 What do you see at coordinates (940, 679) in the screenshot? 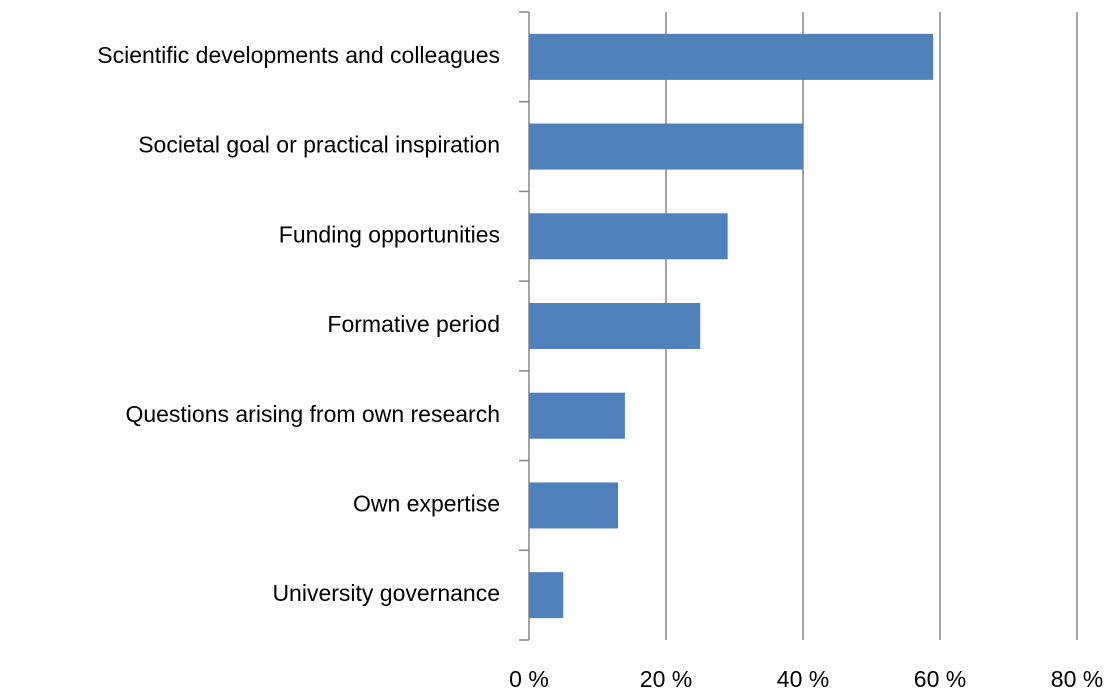
I see `x-tick-label: 60 %` at bounding box center [940, 679].